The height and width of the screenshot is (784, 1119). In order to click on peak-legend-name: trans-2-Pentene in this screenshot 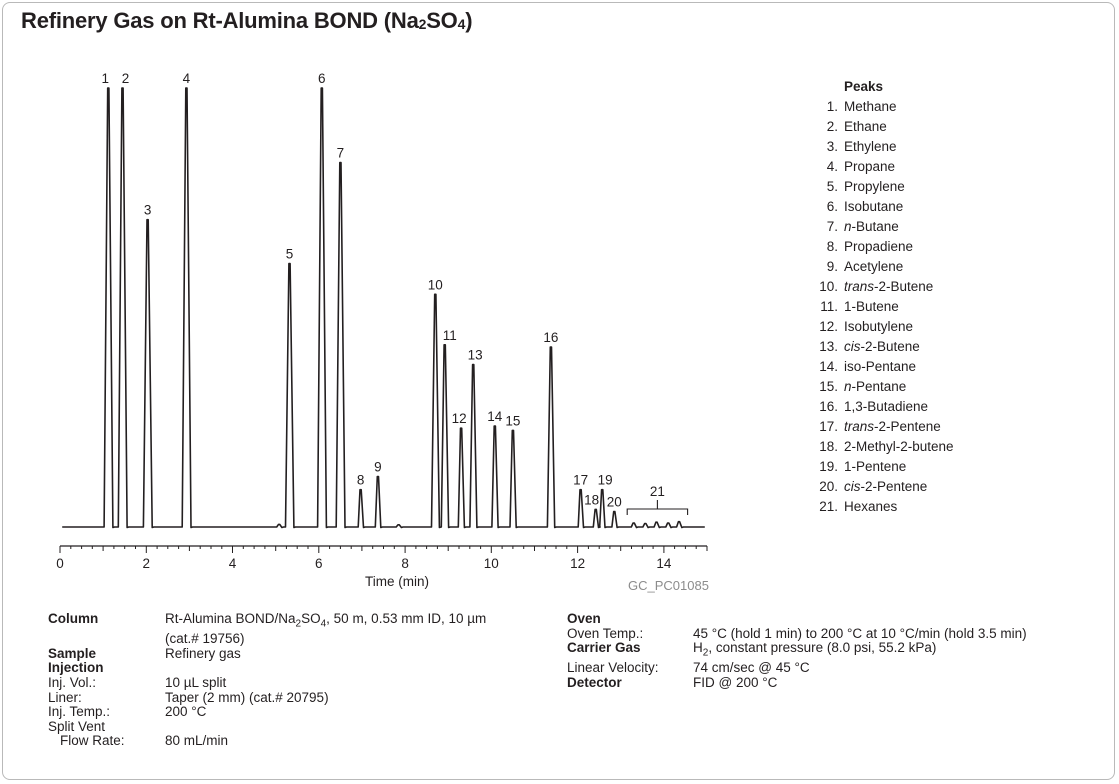, I will do `click(892, 426)`.